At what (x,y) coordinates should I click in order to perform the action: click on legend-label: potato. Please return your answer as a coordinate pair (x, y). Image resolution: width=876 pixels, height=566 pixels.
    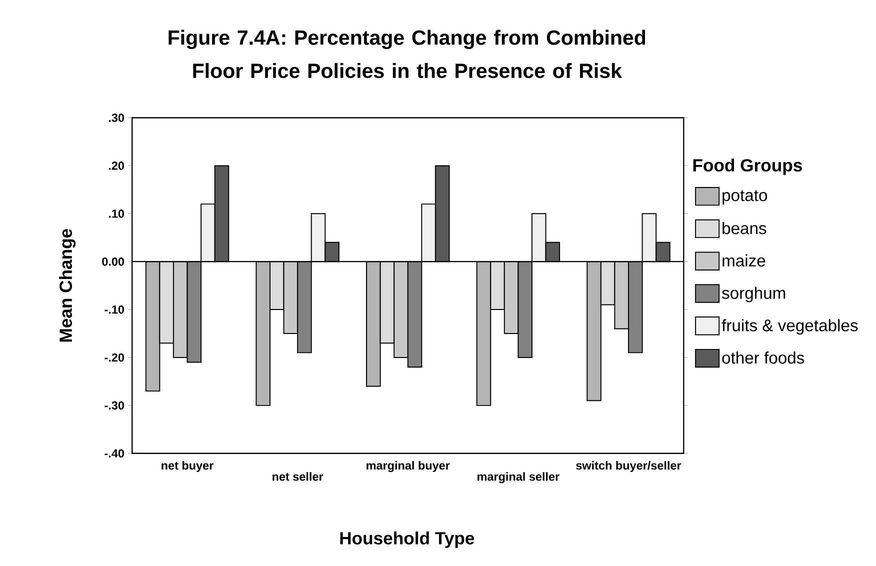
    Looking at the image, I should click on (745, 197).